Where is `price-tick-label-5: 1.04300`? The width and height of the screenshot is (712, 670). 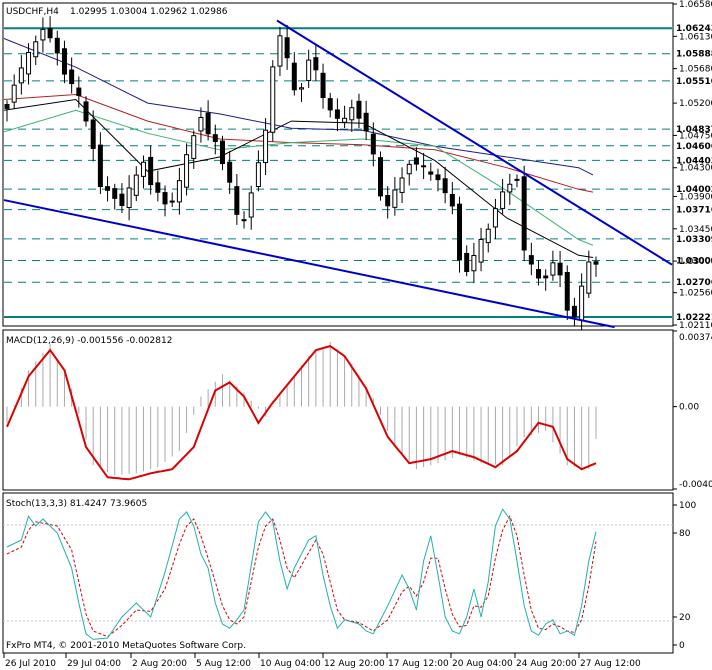
price-tick-label-5: 1.04300 is located at coordinates (695, 169).